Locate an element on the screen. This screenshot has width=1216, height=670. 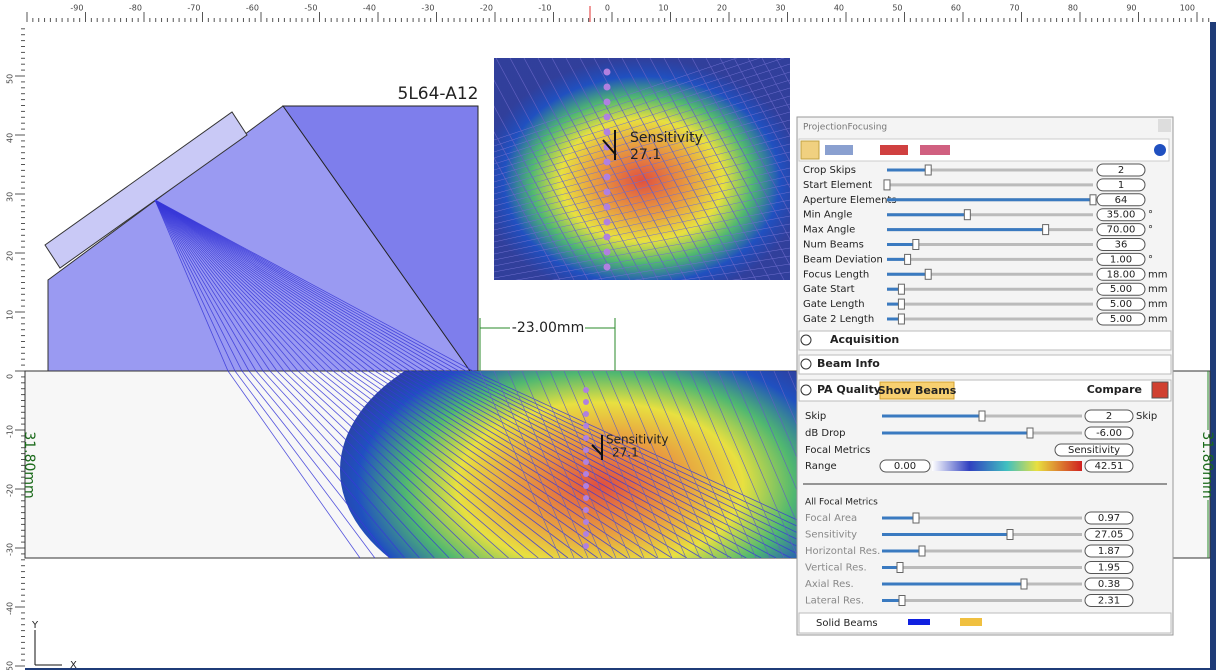
value-text: 1 is located at coordinates (1121, 185).